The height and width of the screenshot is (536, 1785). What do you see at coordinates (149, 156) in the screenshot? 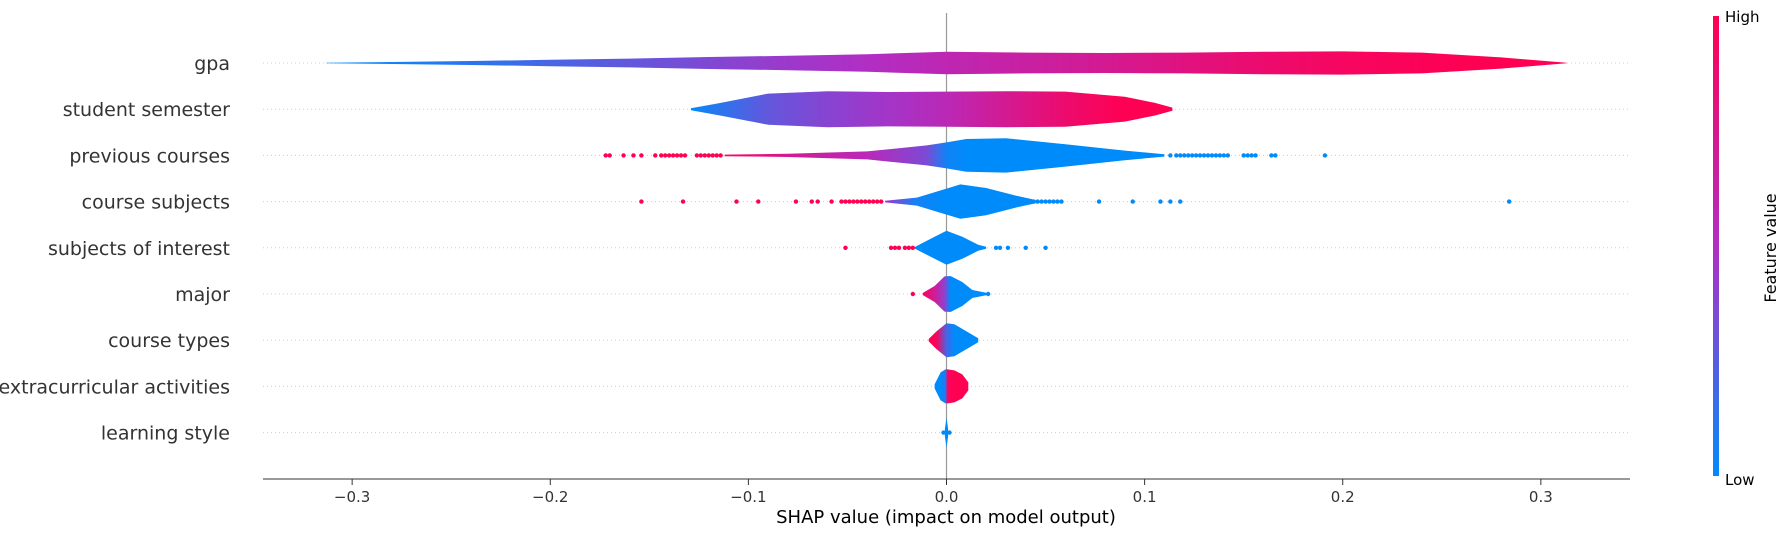
I see `feature-label-previous-courses: previous courses` at bounding box center [149, 156].